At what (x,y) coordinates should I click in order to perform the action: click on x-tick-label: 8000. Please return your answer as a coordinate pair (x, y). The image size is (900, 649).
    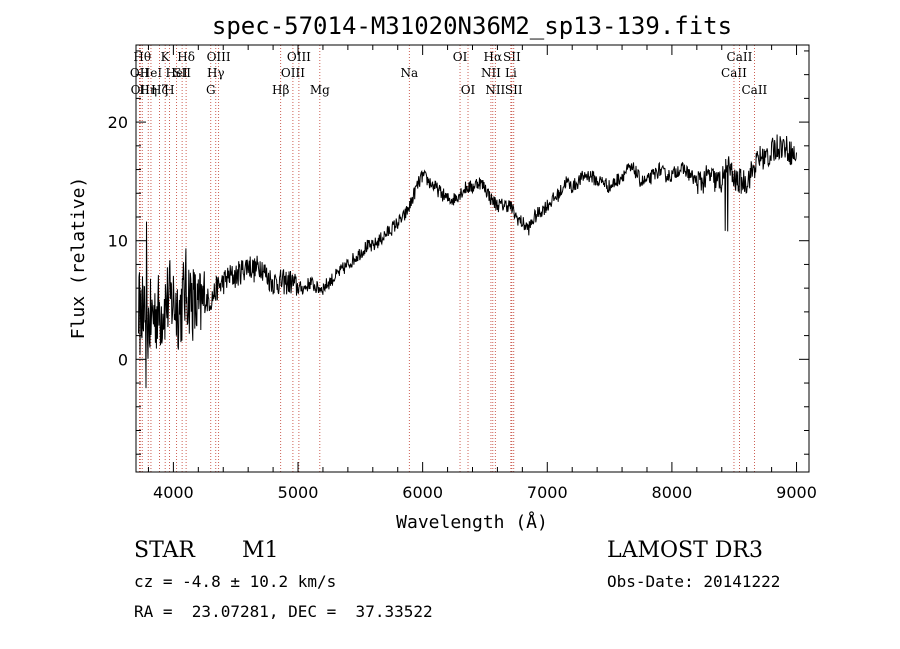
    Looking at the image, I should click on (672, 492).